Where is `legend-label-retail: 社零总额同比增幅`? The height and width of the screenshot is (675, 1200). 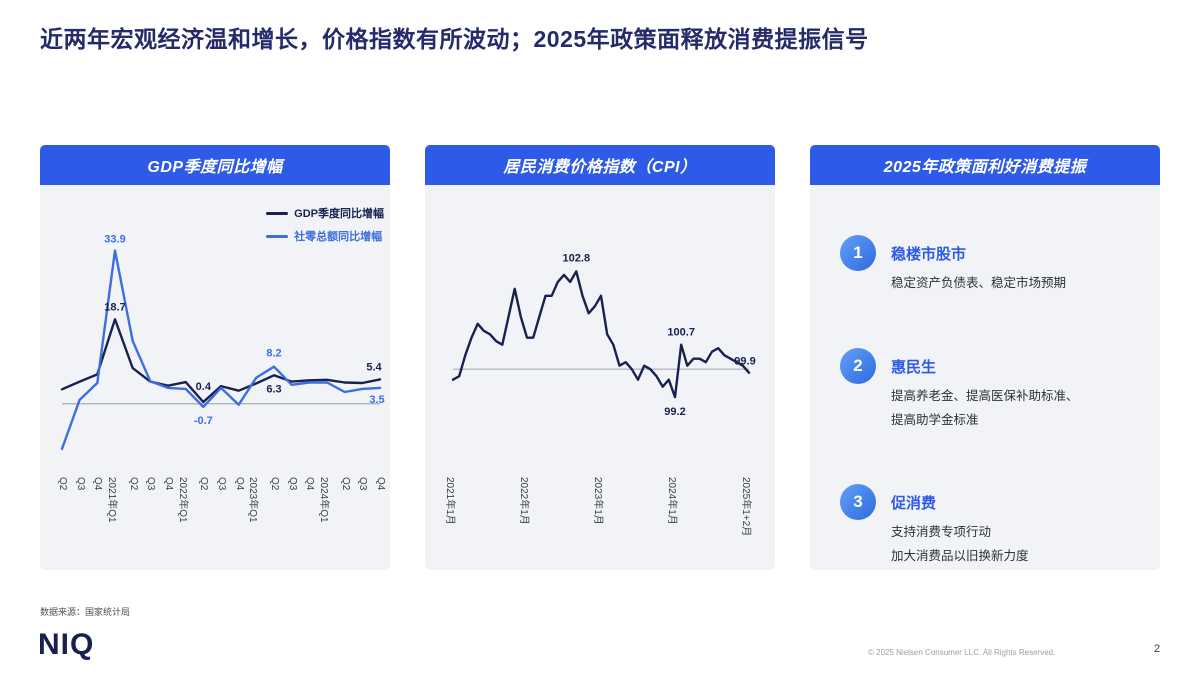
legend-label-retail: 社零总额同比增幅 is located at coordinates (338, 237).